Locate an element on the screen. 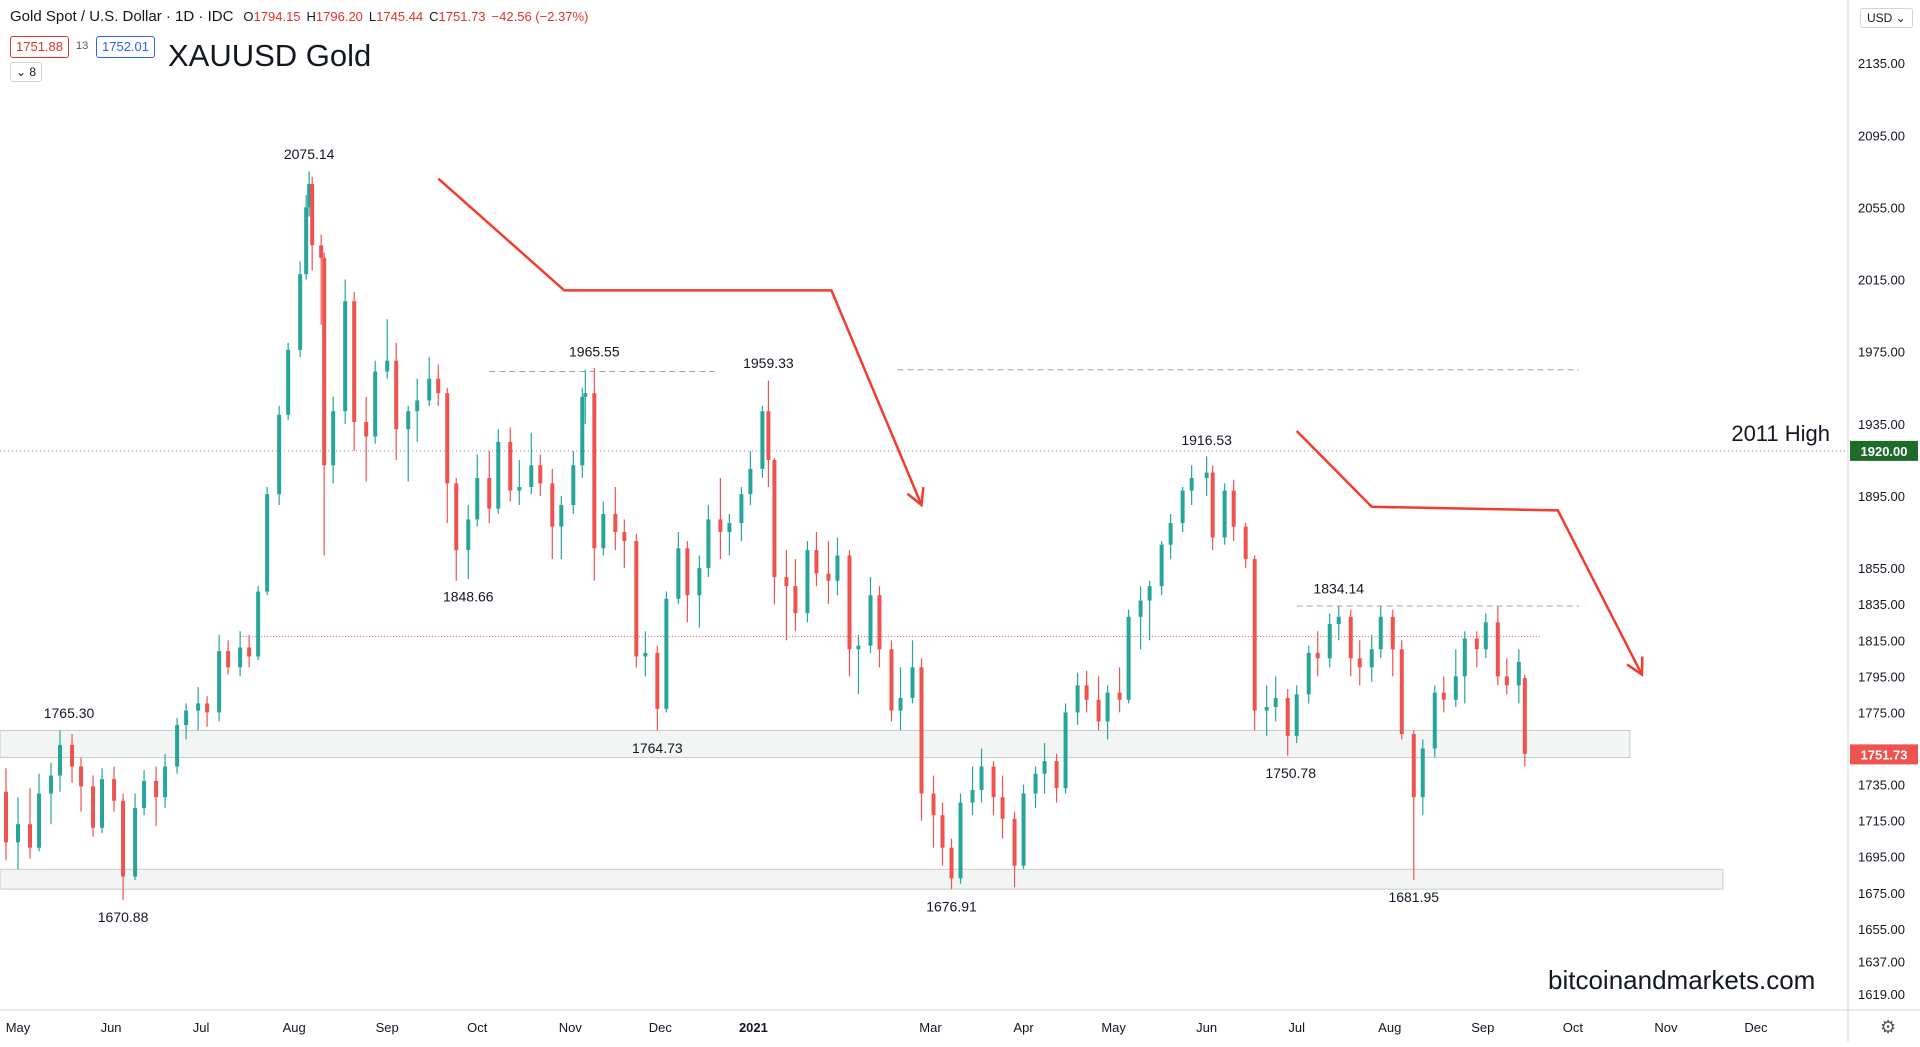  y-tick-label: 1795.00 is located at coordinates (1881, 676).